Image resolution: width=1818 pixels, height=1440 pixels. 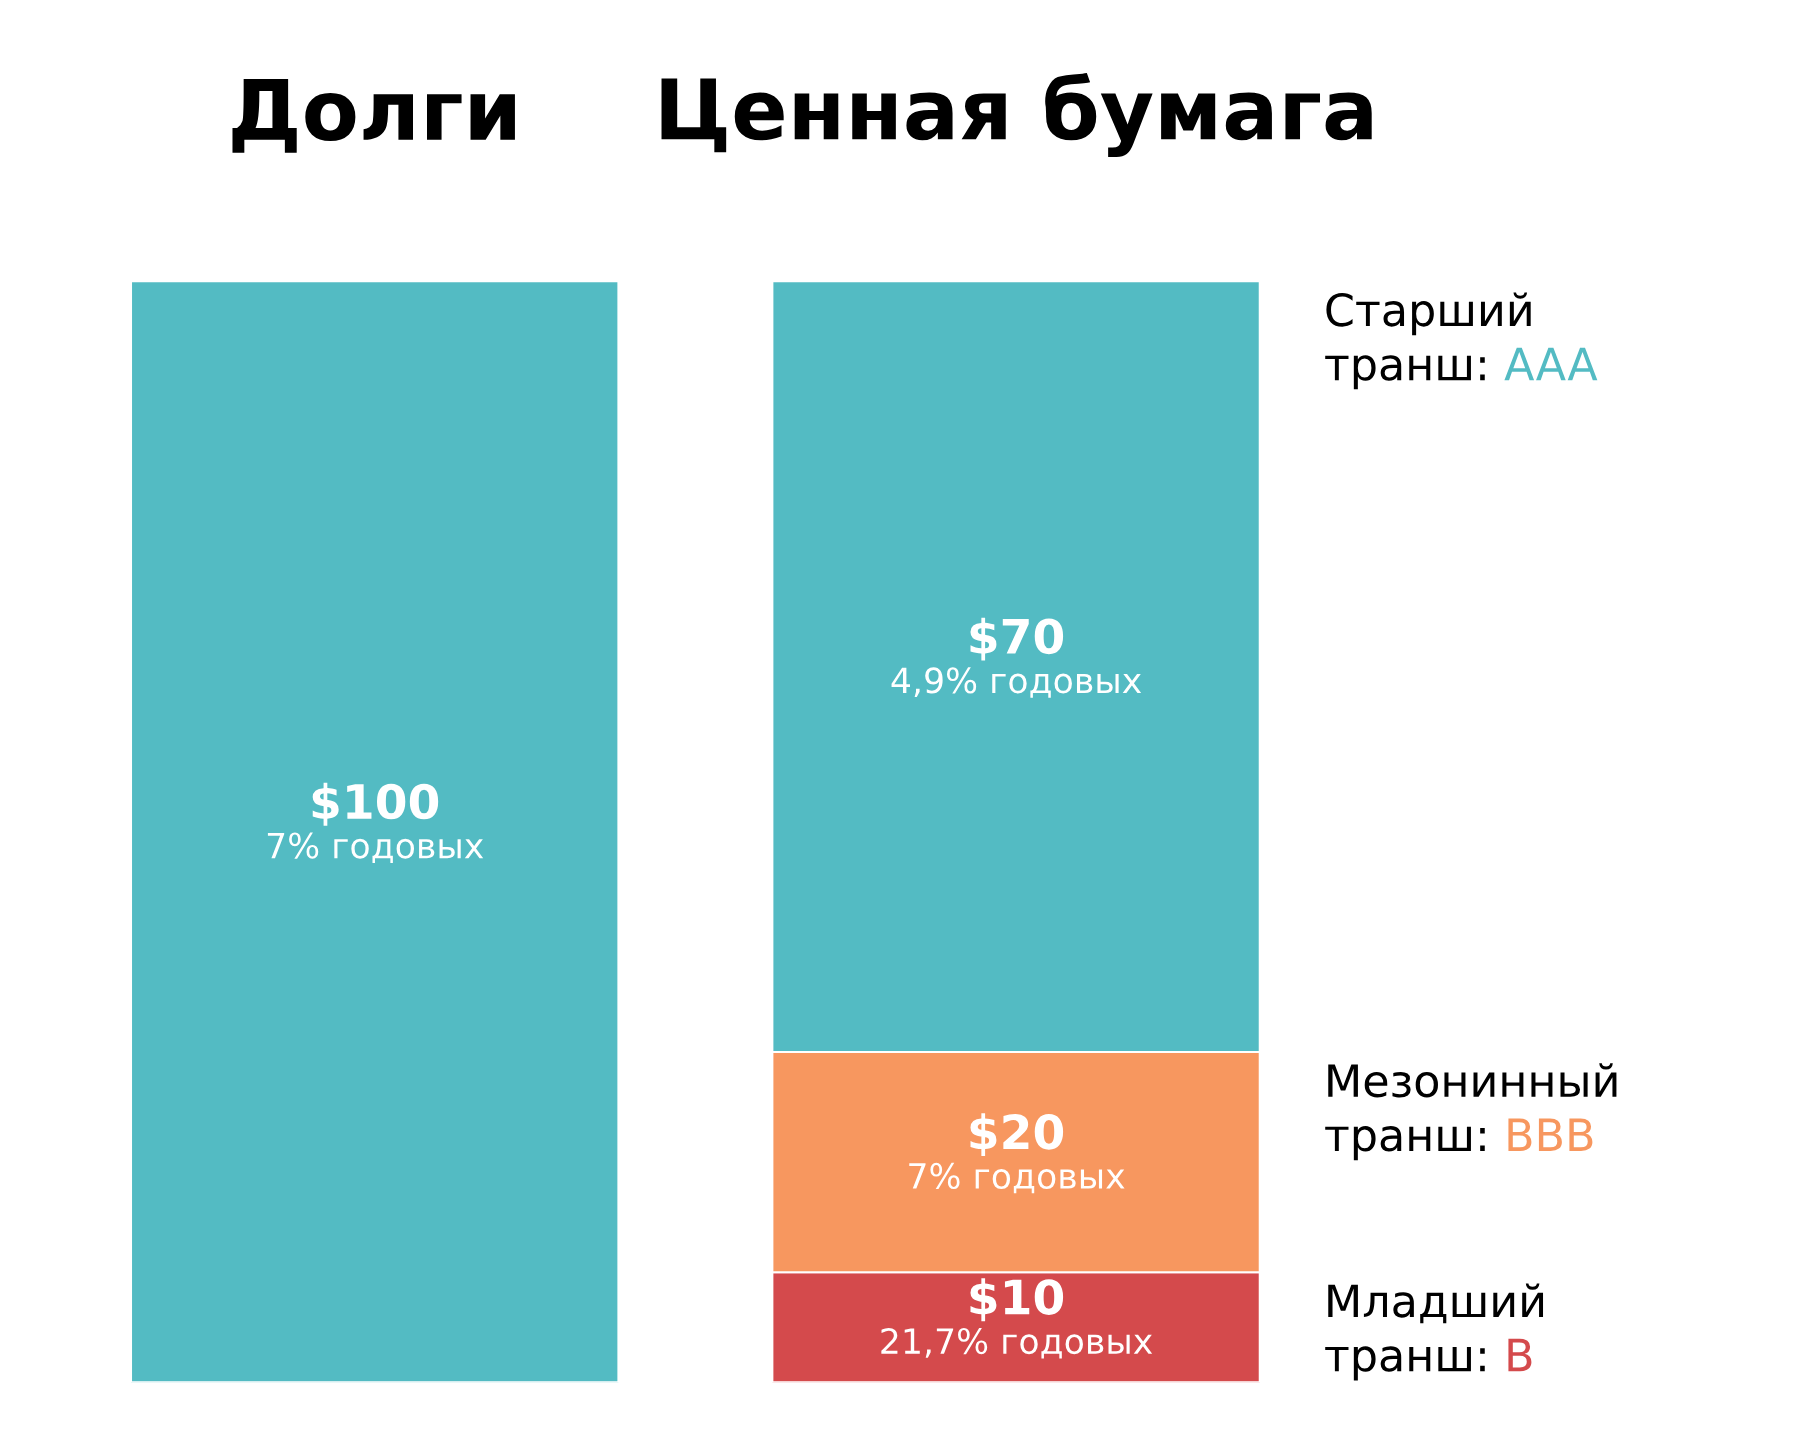 What do you see at coordinates (1434, 1332) in the screenshot?
I see `series-label: Младший транш: B` at bounding box center [1434, 1332].